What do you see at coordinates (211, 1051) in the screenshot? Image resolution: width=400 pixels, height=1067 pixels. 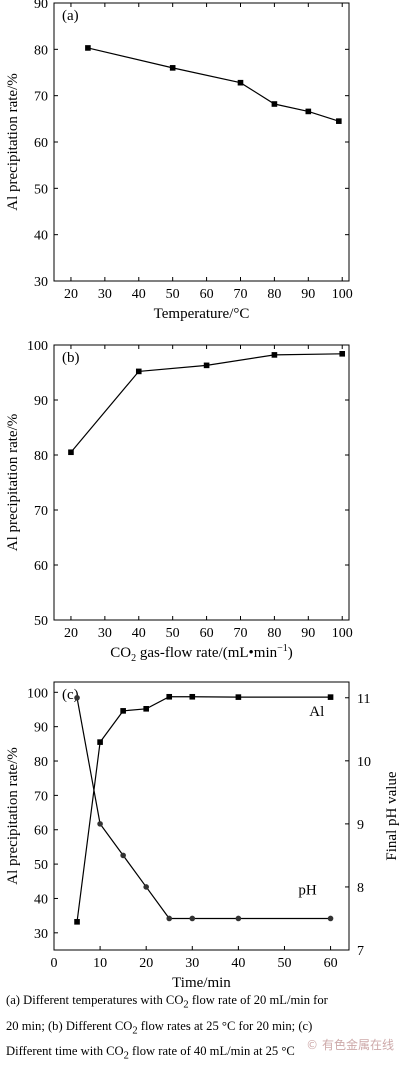 I see `caption-text: flow rate of 40 mL/min at 25 °C` at bounding box center [211, 1051].